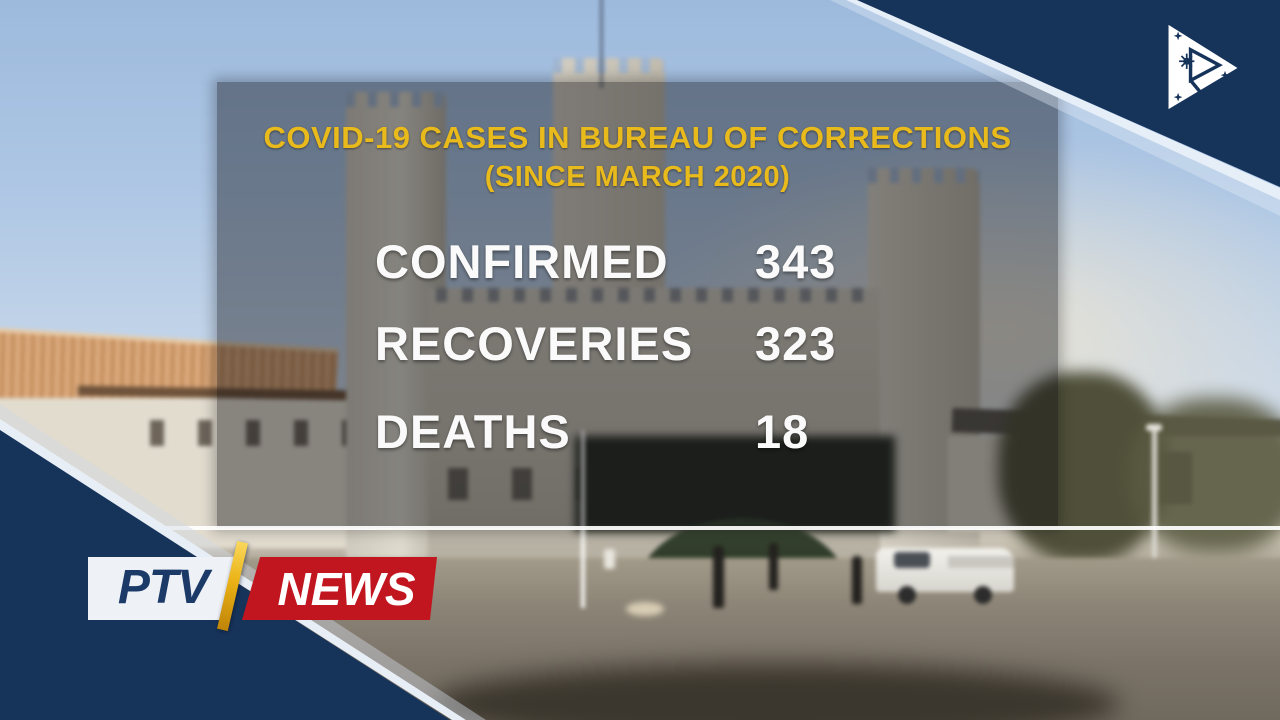 This screenshot has width=1280, height=720. I want to click on truck-bed, so click(981, 562).